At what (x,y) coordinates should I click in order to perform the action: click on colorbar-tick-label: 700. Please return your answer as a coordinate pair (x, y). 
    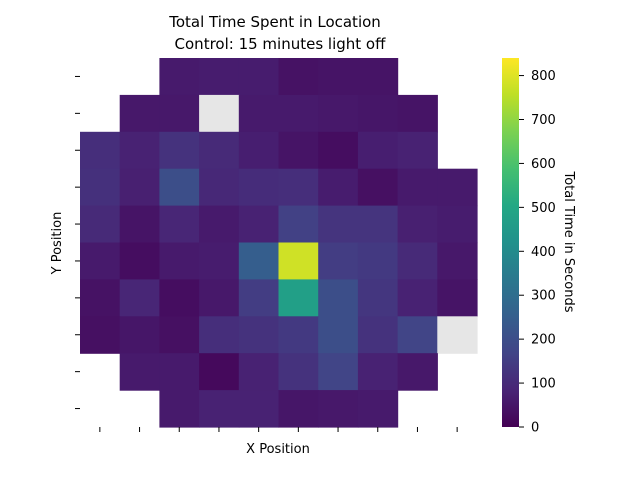
    Looking at the image, I should click on (543, 120).